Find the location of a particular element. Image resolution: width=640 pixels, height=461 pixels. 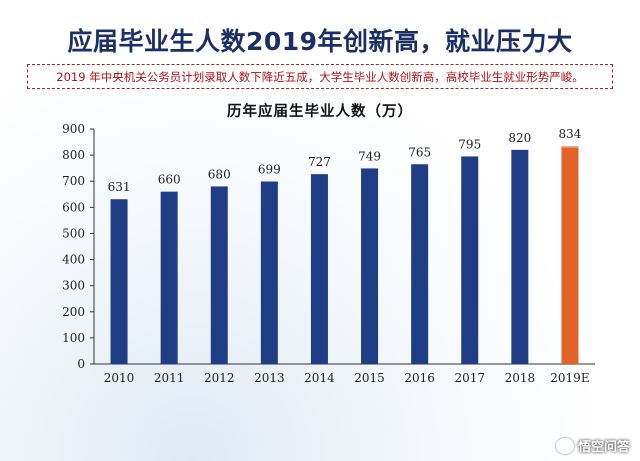

y-tick-label: 300 is located at coordinates (73, 286).